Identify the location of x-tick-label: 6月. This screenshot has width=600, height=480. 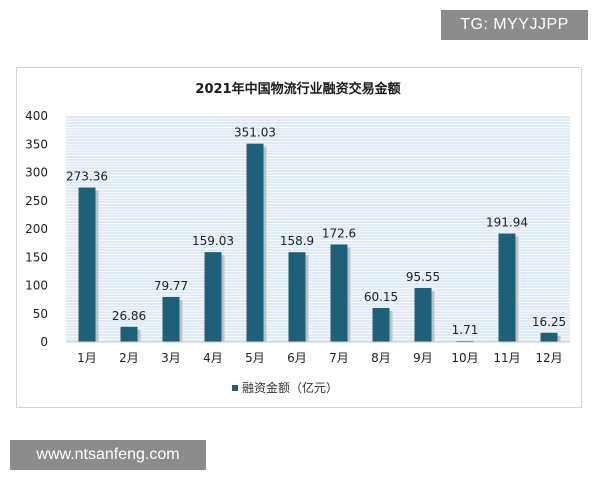
(297, 358).